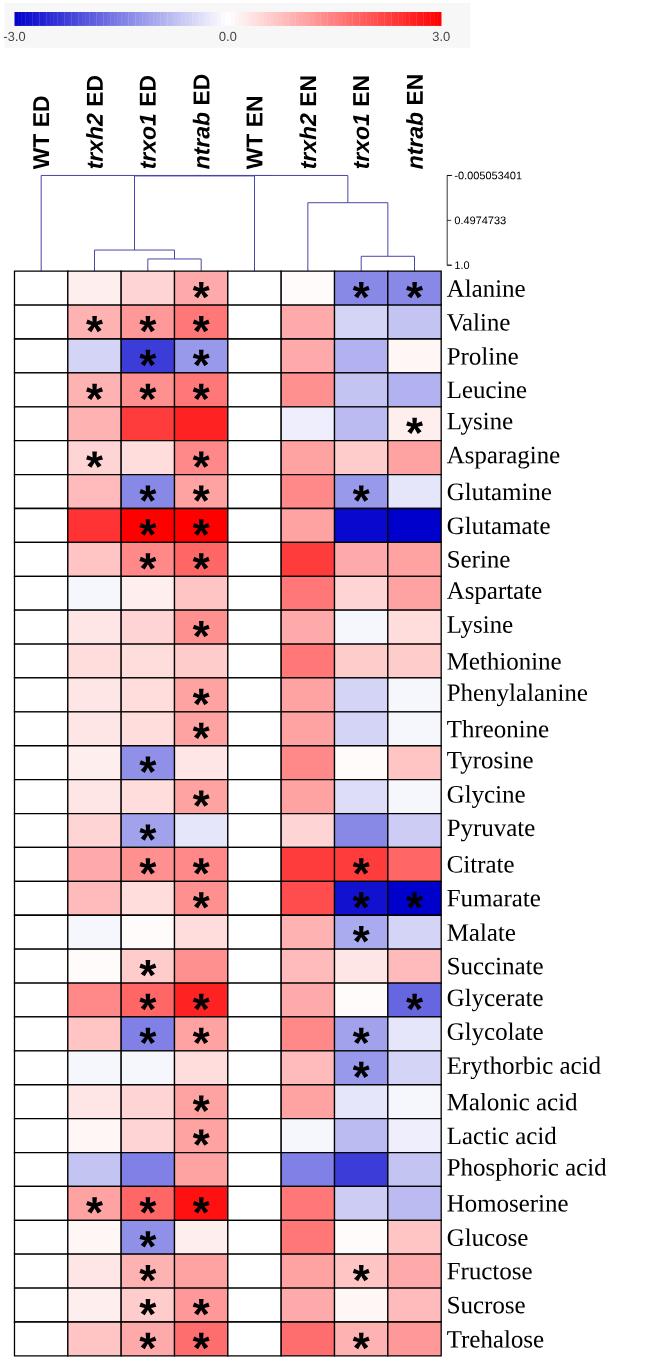 The height and width of the screenshot is (1363, 672). I want to click on y-tick-label: Tyrosine, so click(489, 762).